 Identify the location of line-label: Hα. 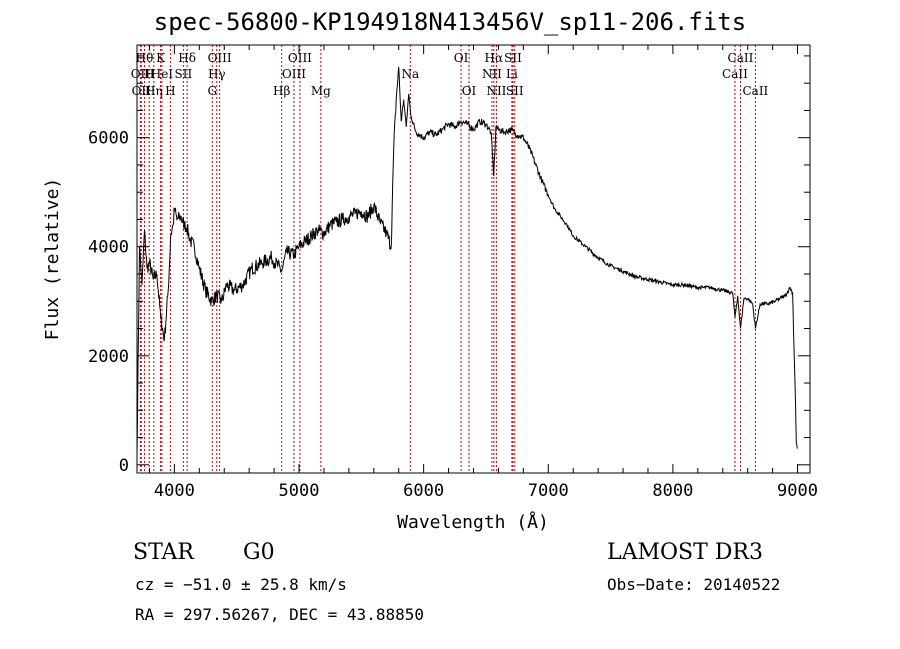
(494, 58).